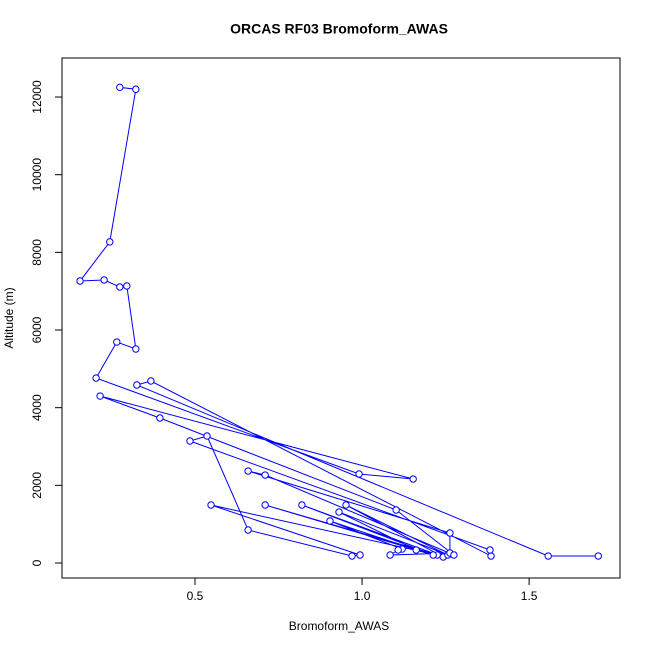 The height and width of the screenshot is (655, 650). Describe the element at coordinates (37, 329) in the screenshot. I see `y-tick-label: 6000` at that location.